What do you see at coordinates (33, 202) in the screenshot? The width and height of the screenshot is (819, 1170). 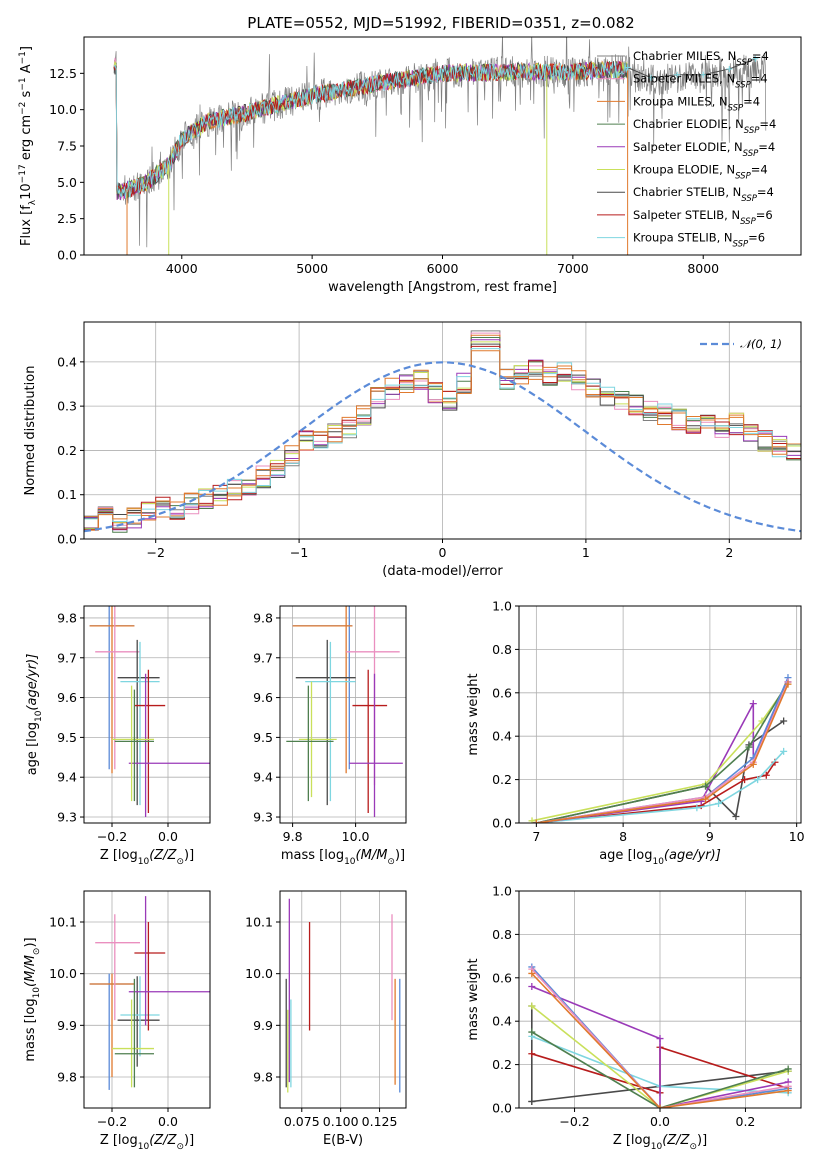 I see `y-axis-label-part: λ` at bounding box center [33, 202].